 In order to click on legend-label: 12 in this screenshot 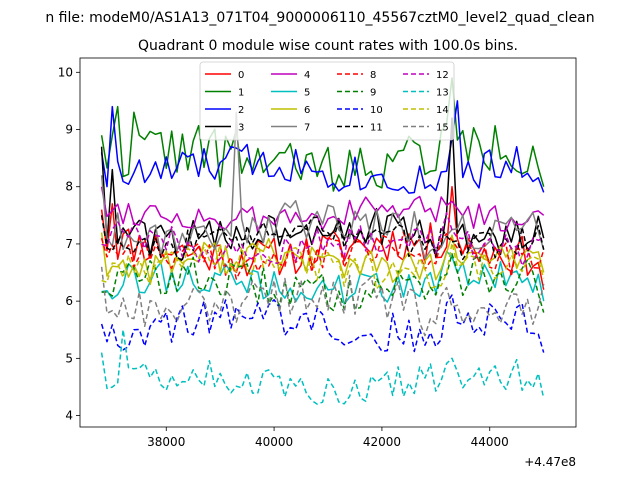, I will do `click(442, 75)`.